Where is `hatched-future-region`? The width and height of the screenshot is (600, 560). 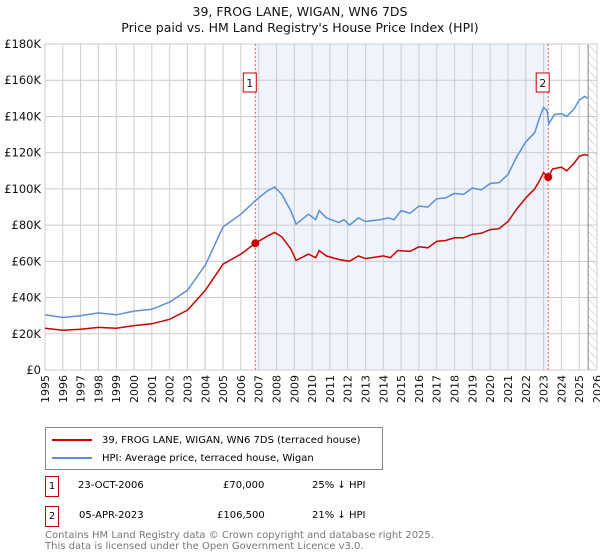
hatched-future-region is located at coordinates (592, 207).